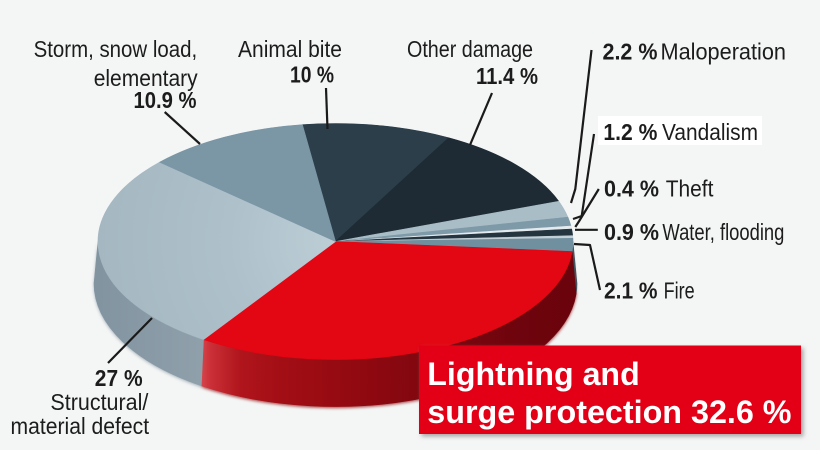 Image resolution: width=820 pixels, height=450 pixels. What do you see at coordinates (507, 76) in the screenshot?
I see `svg-text: 11.4 %` at bounding box center [507, 76].